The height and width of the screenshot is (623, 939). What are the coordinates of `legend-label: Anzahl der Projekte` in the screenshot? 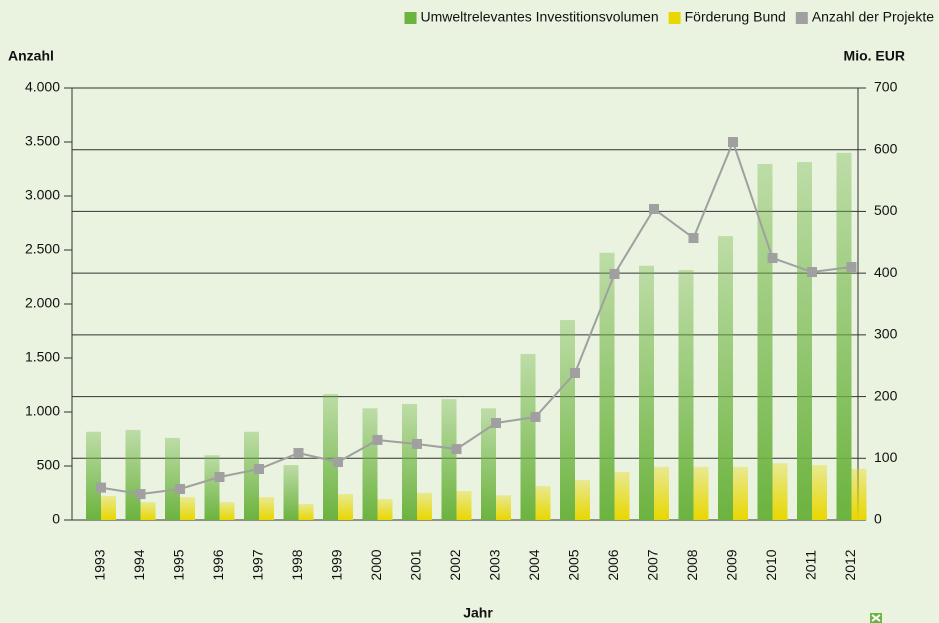 It's located at (873, 17).